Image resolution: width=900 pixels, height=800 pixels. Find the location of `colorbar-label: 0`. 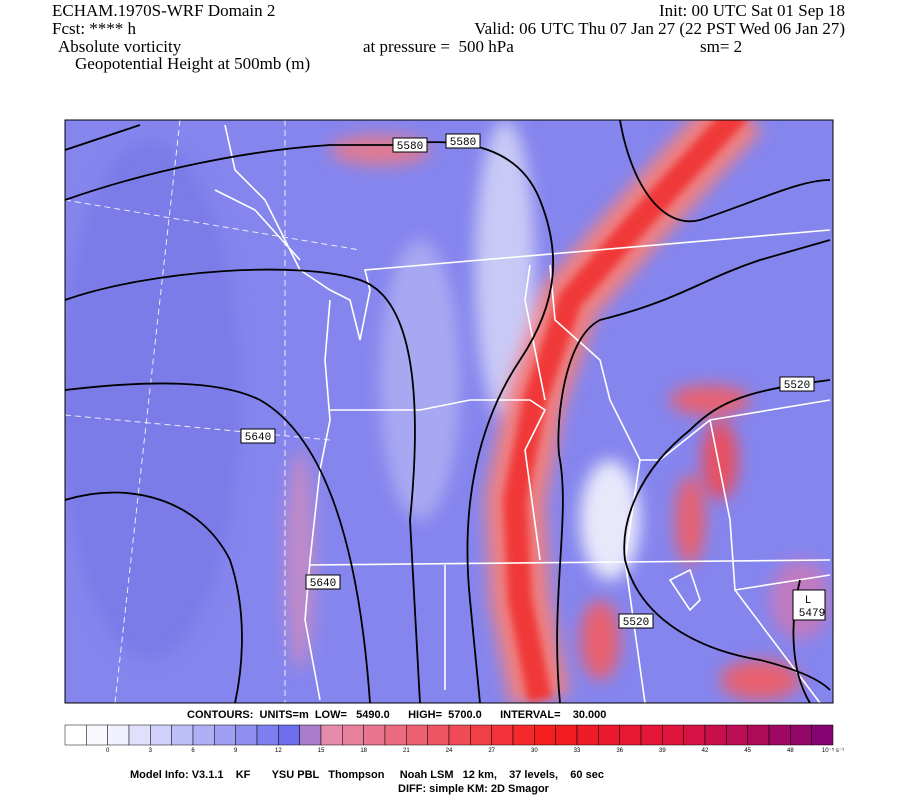

colorbar-label: 0 is located at coordinates (108, 751).